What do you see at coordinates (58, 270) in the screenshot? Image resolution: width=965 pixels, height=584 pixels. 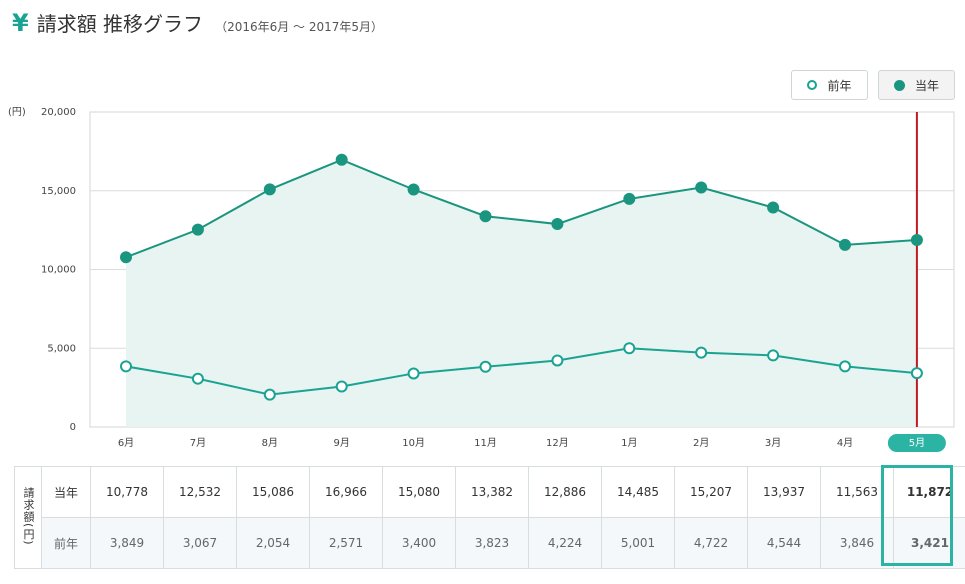 I see `y-tick-label: 10,000` at bounding box center [58, 270].